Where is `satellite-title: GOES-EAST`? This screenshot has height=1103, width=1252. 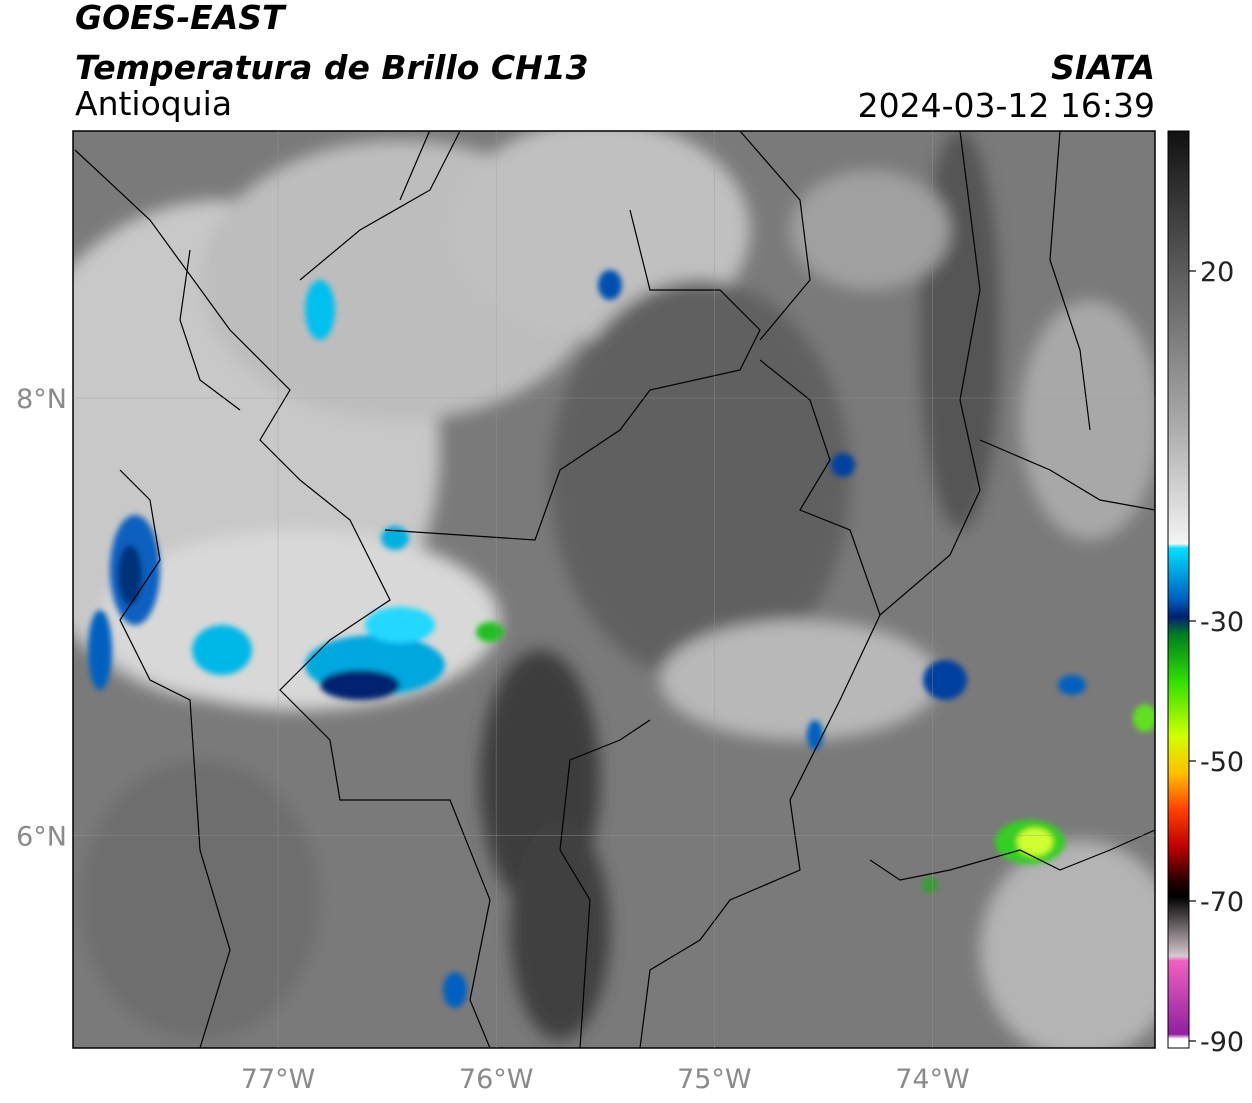 satellite-title: GOES-EAST is located at coordinates (181, 18).